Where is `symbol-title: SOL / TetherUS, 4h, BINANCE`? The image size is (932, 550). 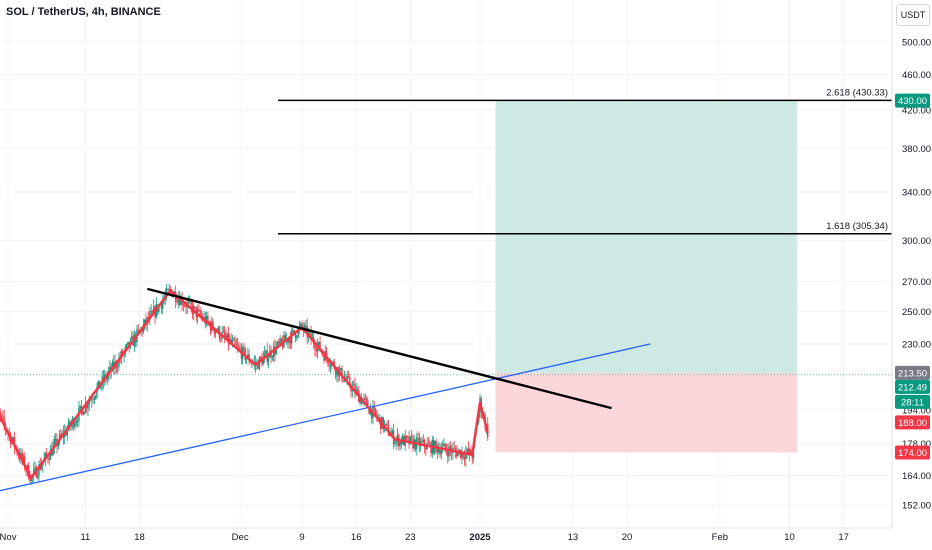
symbol-title: SOL / TetherUS, 4h, BINANCE is located at coordinates (83, 12).